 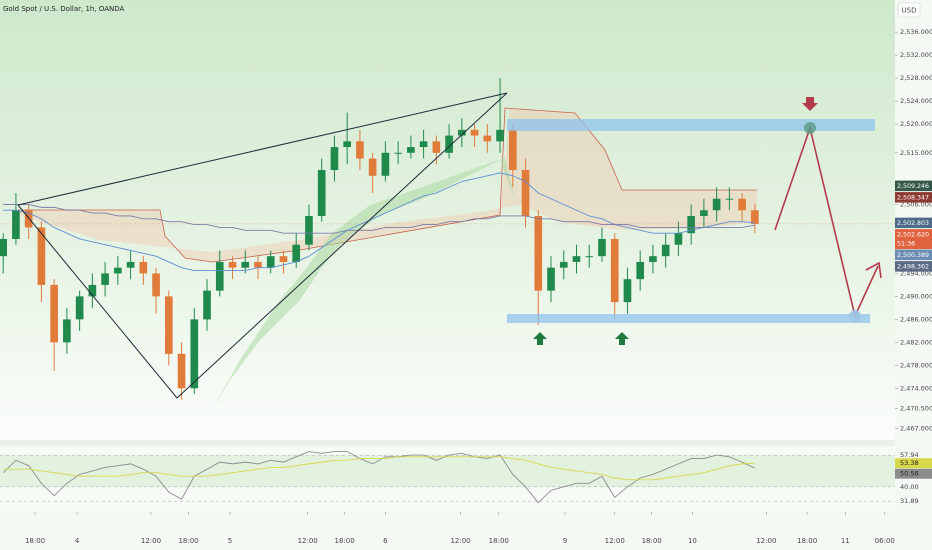 I want to click on x-tick-label: 10, so click(x=692, y=541).